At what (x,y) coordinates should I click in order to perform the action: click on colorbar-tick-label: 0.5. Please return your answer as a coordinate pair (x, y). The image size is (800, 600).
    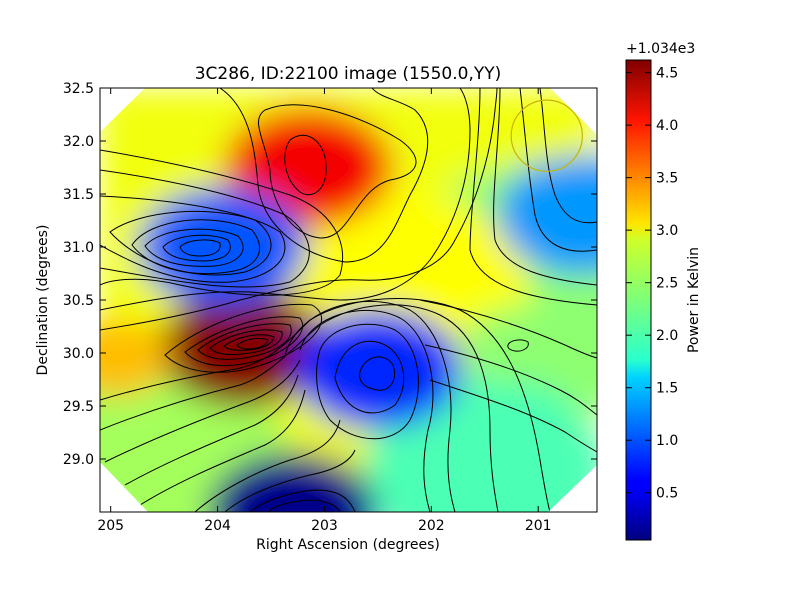
    Looking at the image, I should click on (667, 494).